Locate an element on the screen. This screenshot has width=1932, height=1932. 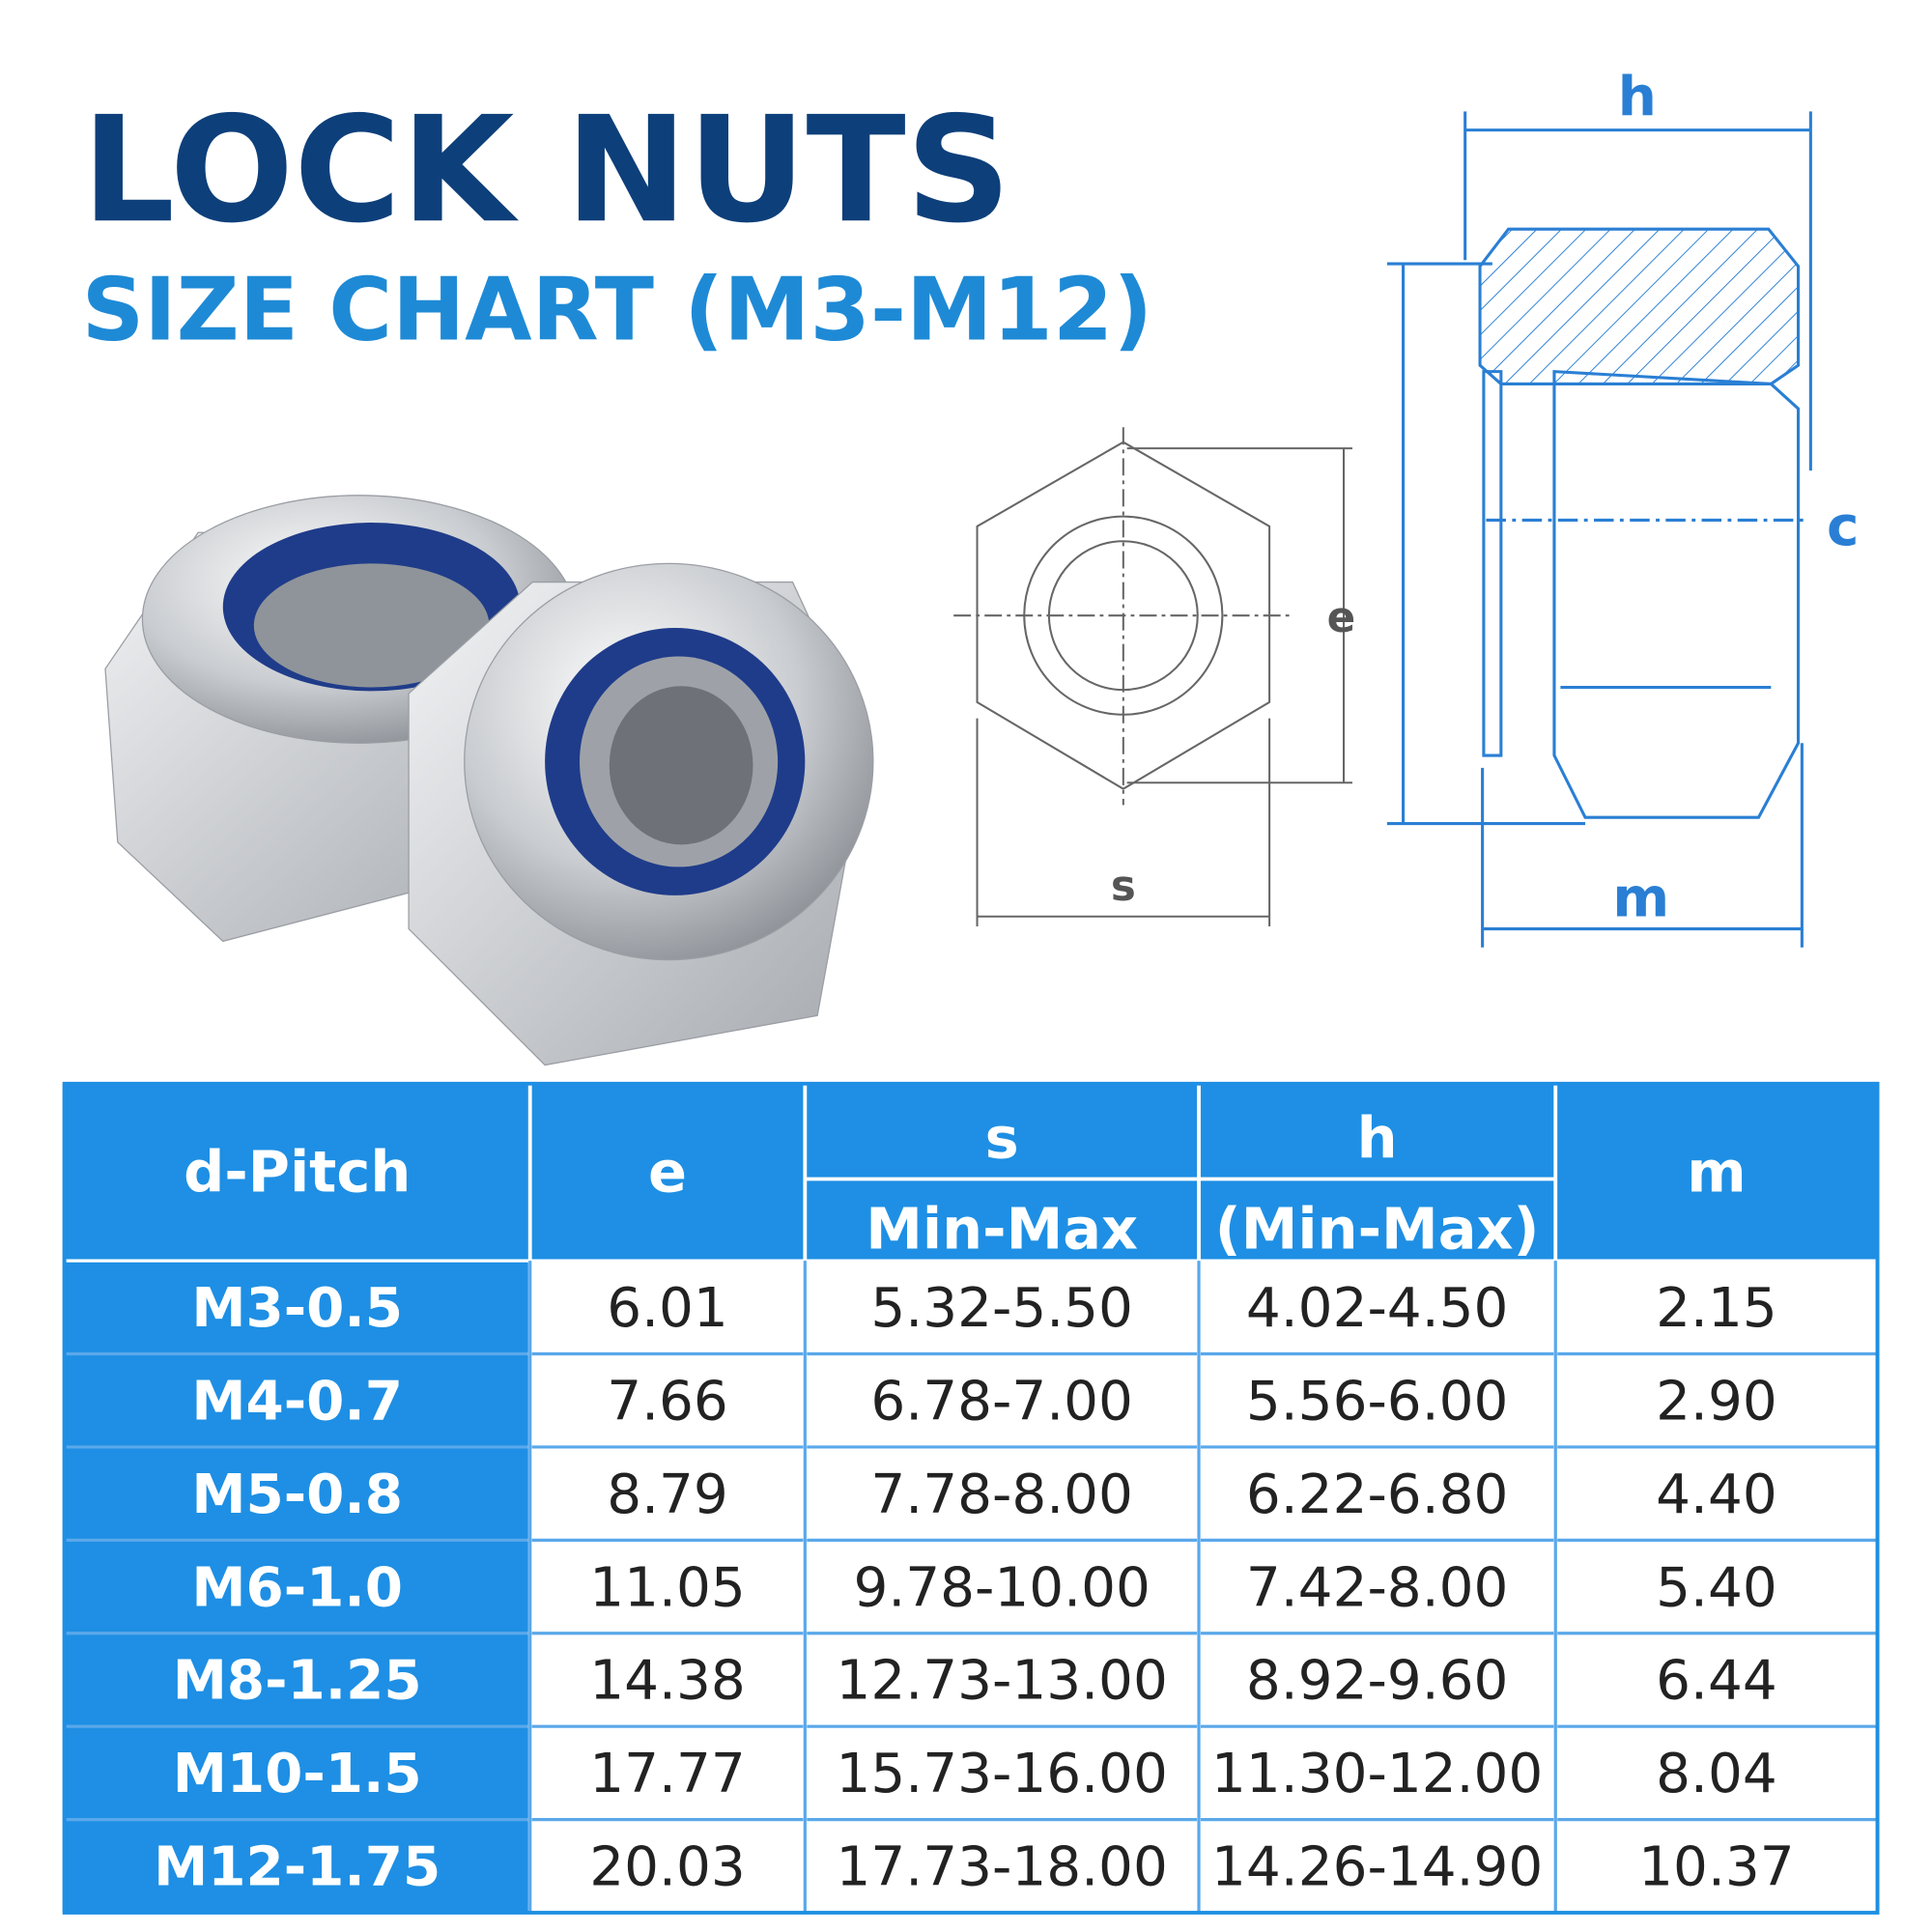
cell: 2.15 is located at coordinates (1716, 1308).